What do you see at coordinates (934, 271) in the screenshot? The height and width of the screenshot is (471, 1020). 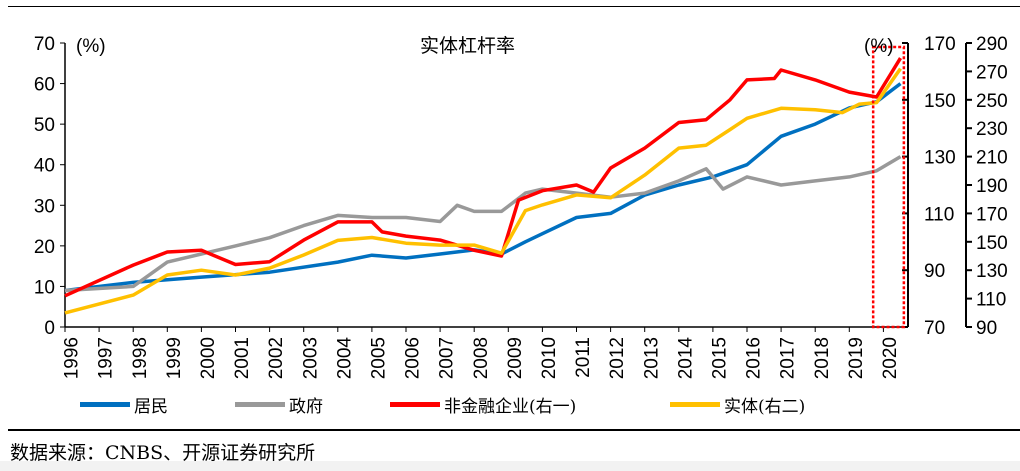 I see `right1-tick-label: 90` at bounding box center [934, 271].